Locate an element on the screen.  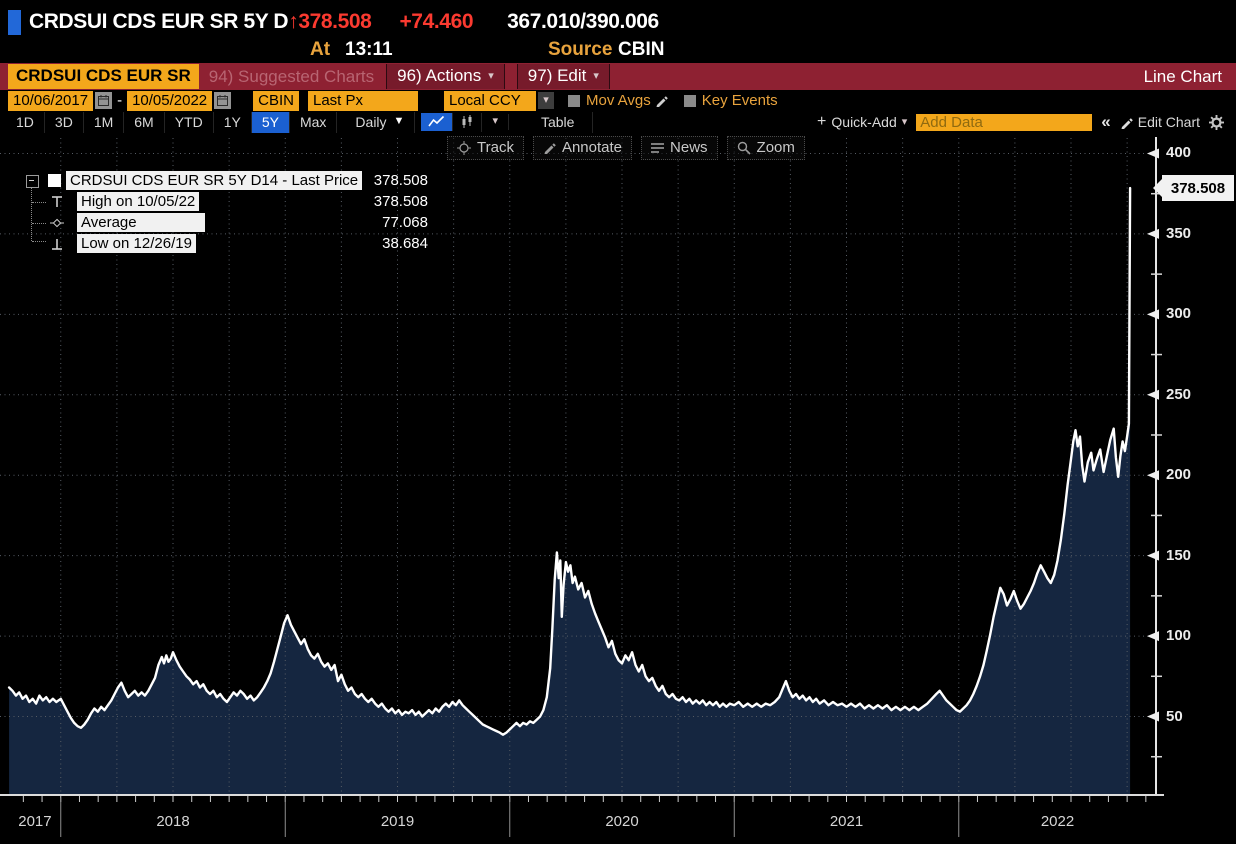
mov-avgs-checkbox is located at coordinates (574, 100).